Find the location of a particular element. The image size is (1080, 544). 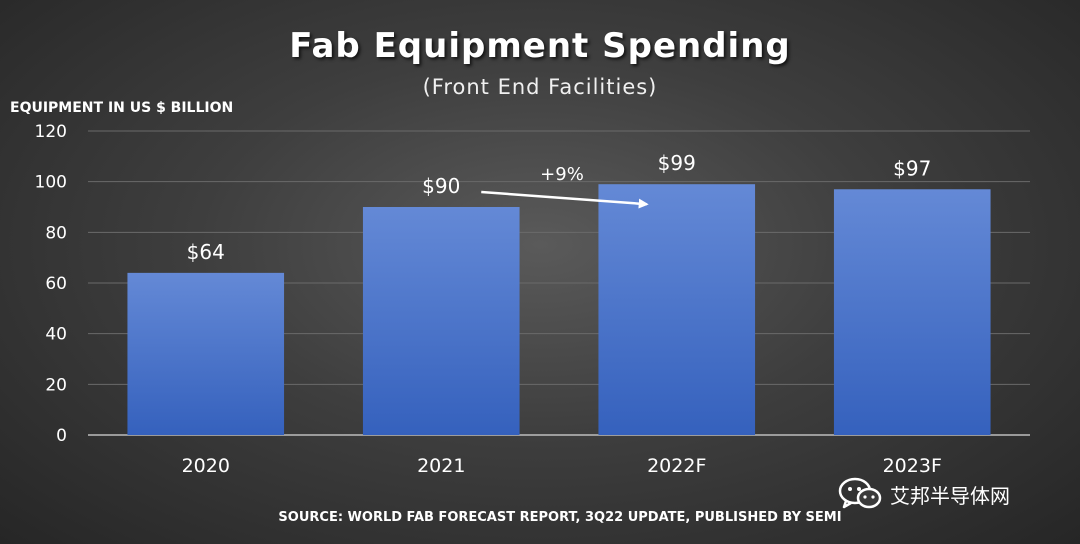

watermark: 艾邦半导体网 is located at coordinates (924, 494).